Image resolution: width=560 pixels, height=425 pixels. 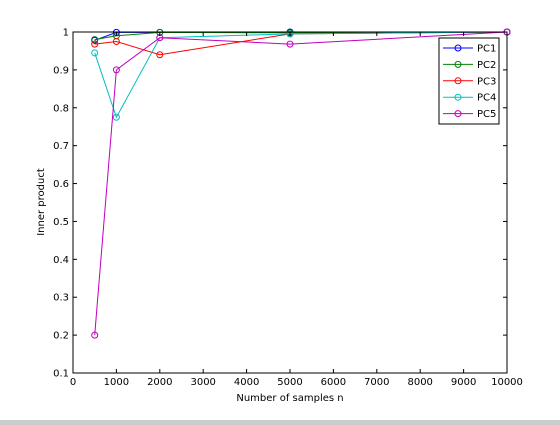 I want to click on x-tick-label: 10000, so click(x=507, y=382).